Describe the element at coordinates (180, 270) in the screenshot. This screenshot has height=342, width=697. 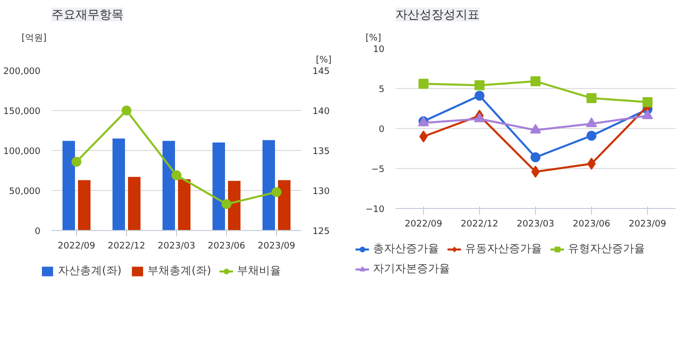
I see `legend-label: 부채총계(좌)` at that location.